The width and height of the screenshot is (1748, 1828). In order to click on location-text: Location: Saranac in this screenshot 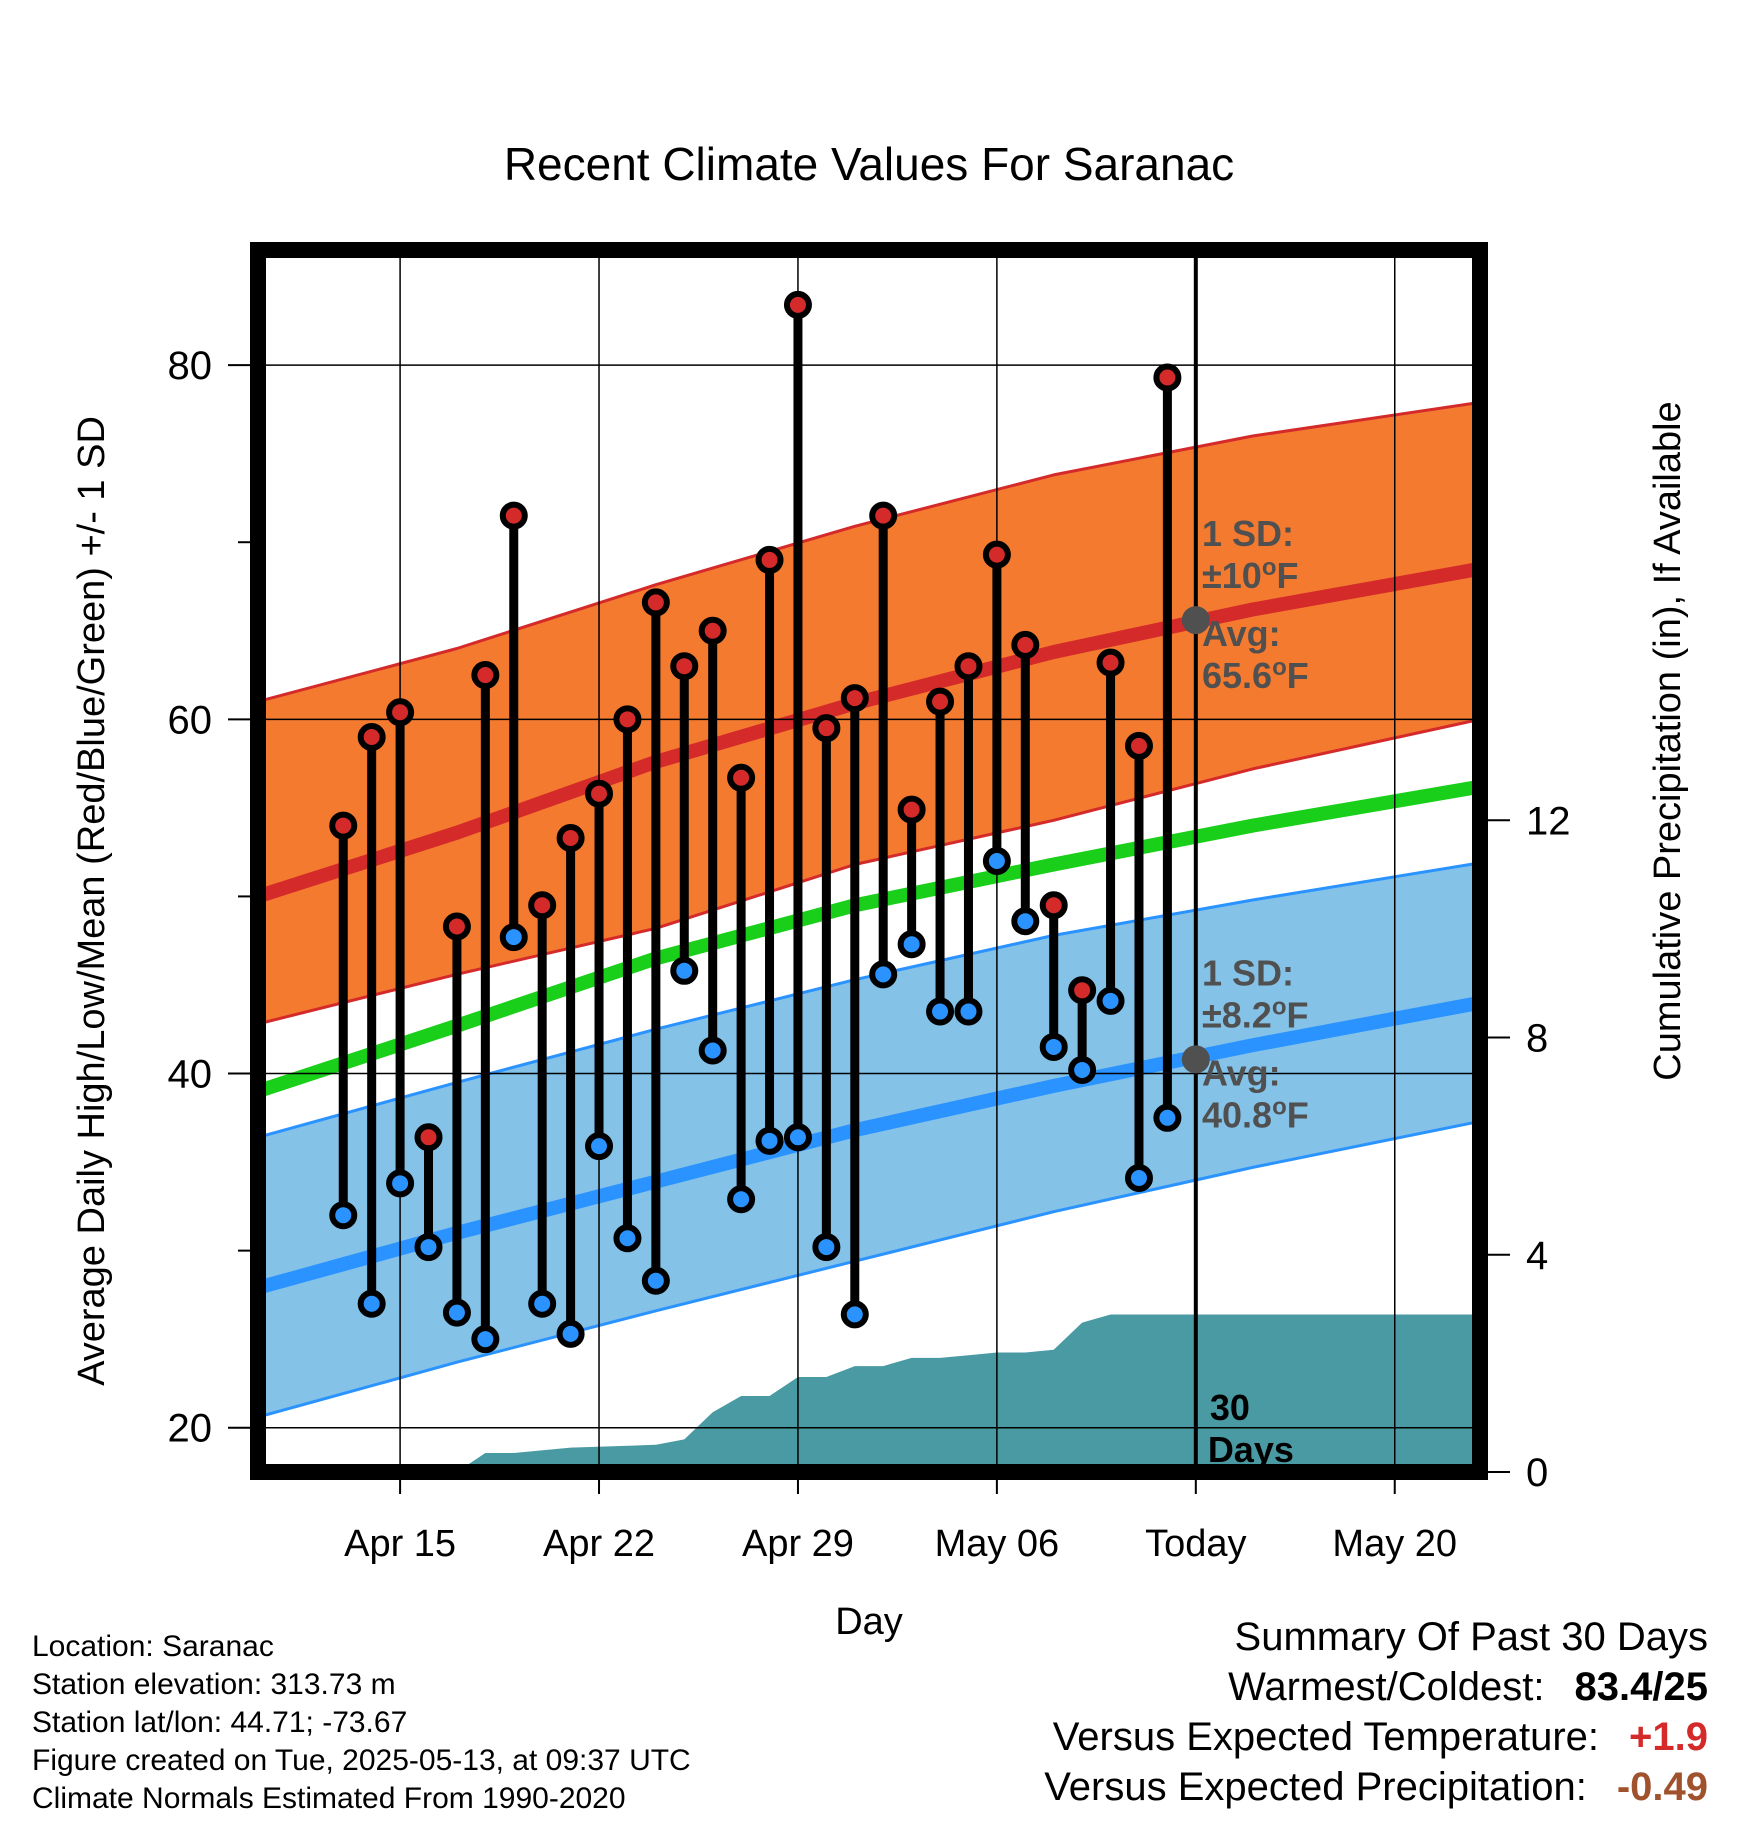, I will do `click(153, 1646)`.